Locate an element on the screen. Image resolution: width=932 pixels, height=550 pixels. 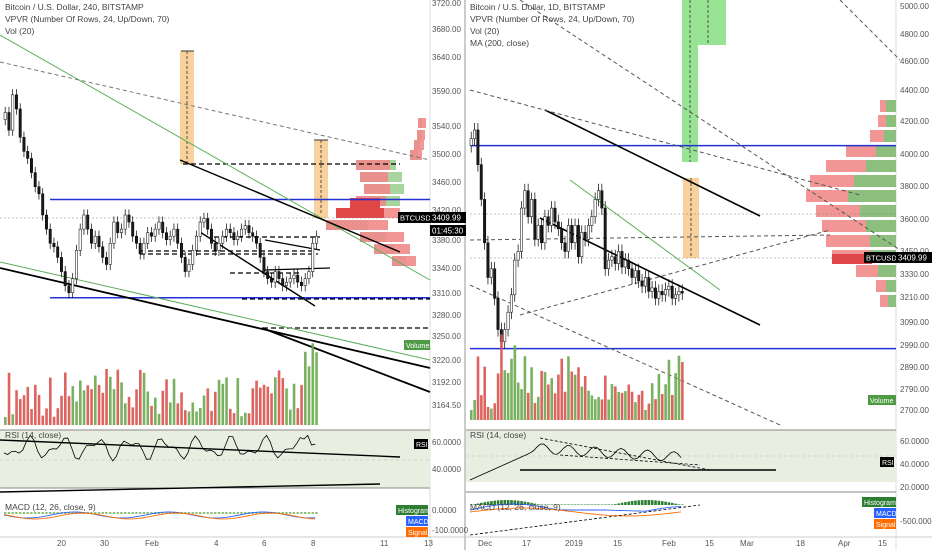
left-dotted-trendline is located at coordinates (215, 111).